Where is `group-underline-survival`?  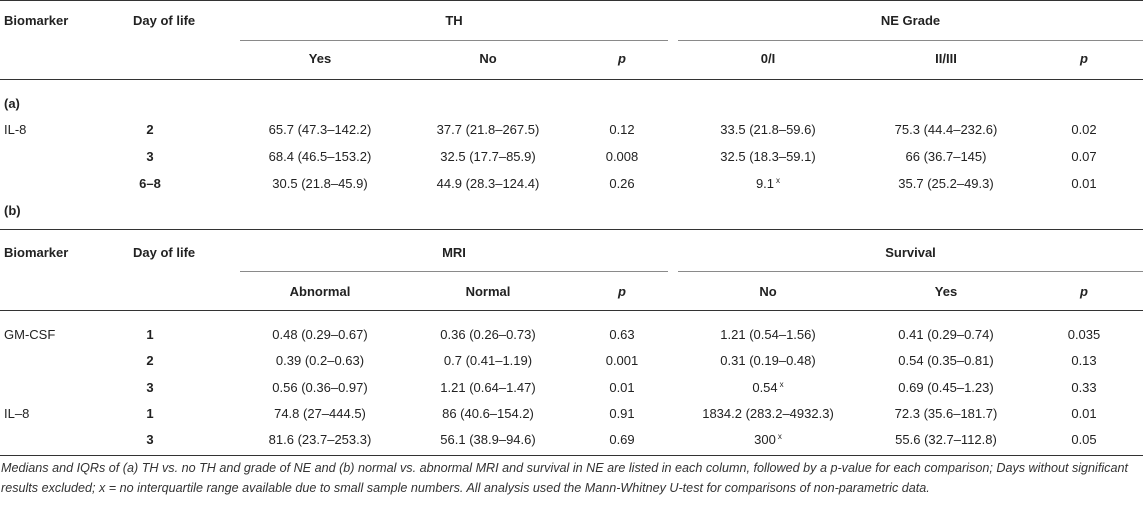
group-underline-survival is located at coordinates (910, 271).